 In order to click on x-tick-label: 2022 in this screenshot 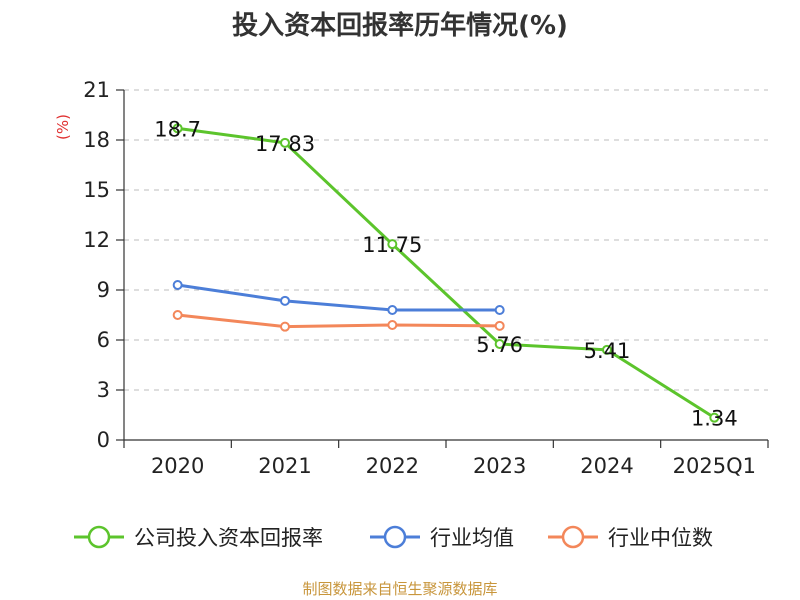, I will do `click(392, 466)`.